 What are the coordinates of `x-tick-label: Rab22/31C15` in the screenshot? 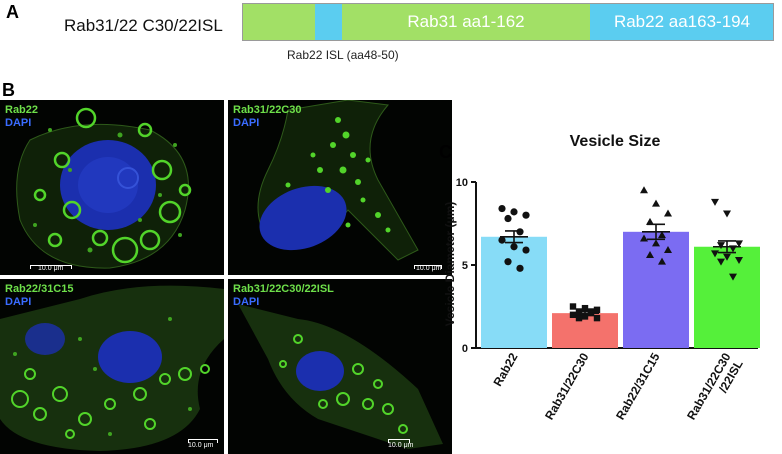 It's located at (638, 386).